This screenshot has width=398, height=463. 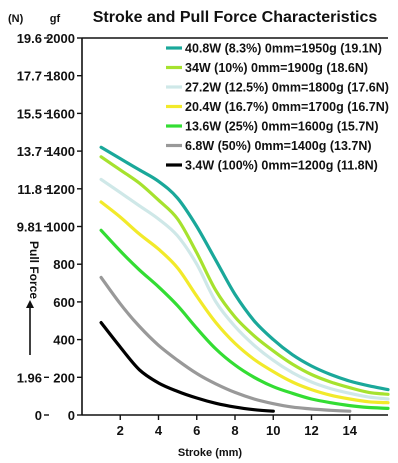 I want to click on y-tick-label-newton: 13.7, so click(x=29, y=151).